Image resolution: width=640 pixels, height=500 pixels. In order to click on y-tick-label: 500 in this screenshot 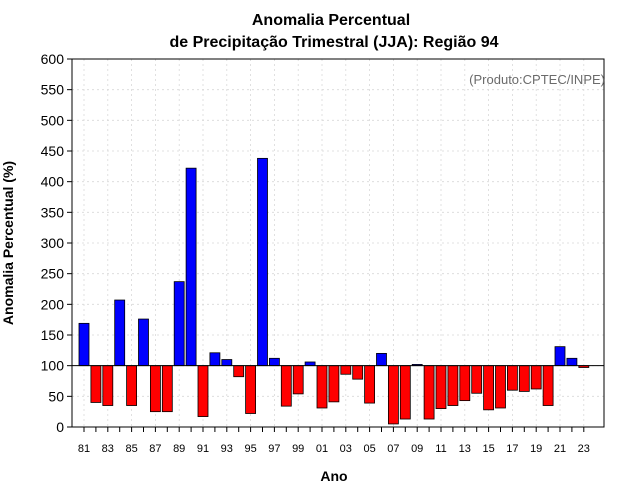, I will do `click(53, 120)`.